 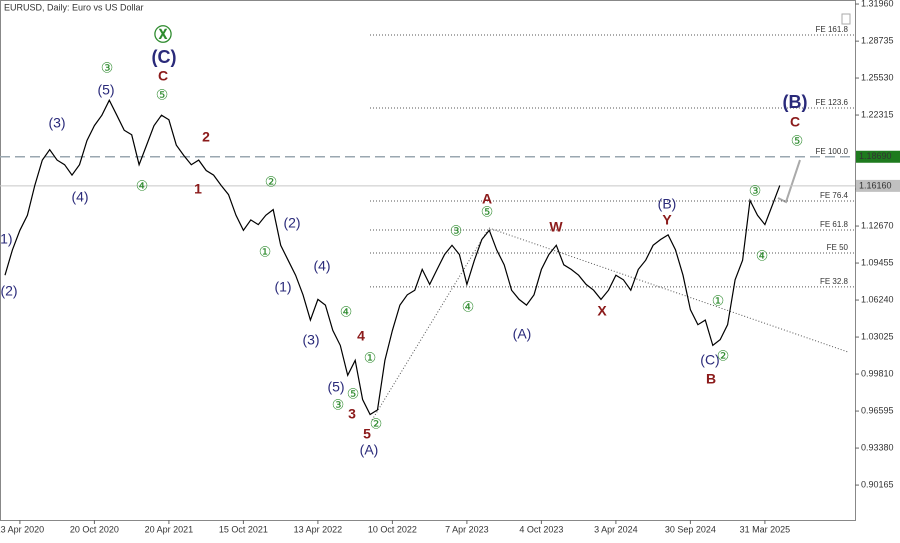 What do you see at coordinates (602, 311) in the screenshot?
I see `wave-label: X` at bounding box center [602, 311].